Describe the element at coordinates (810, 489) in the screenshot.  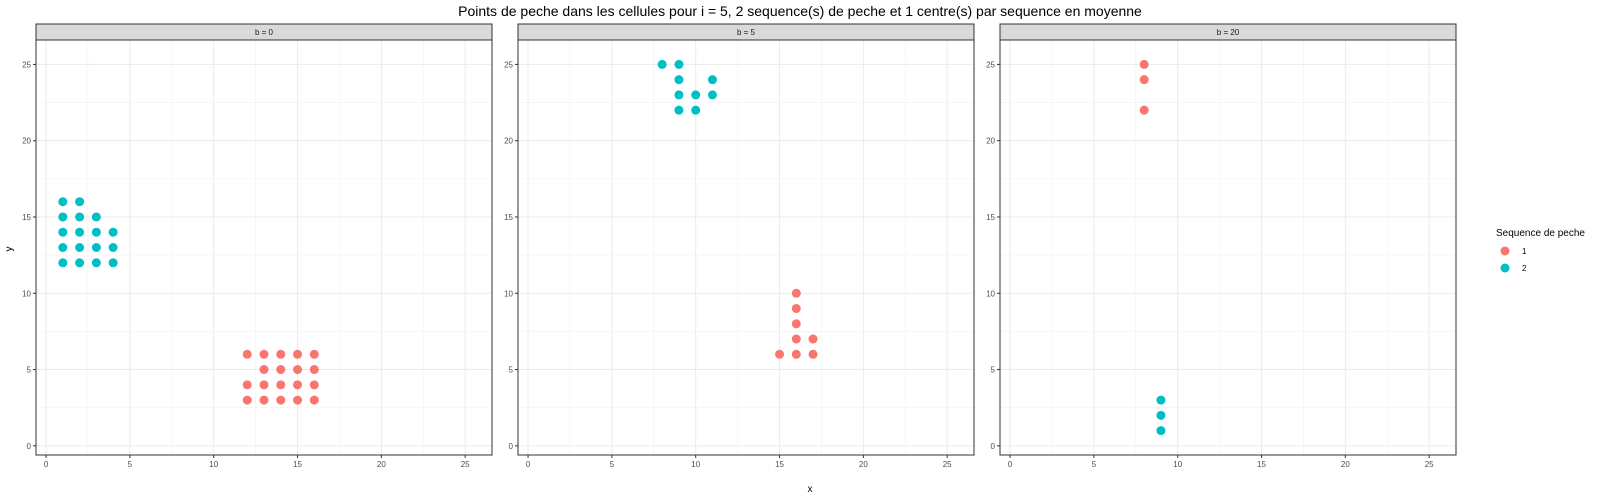
I see `x-axis-title: x` at that location.